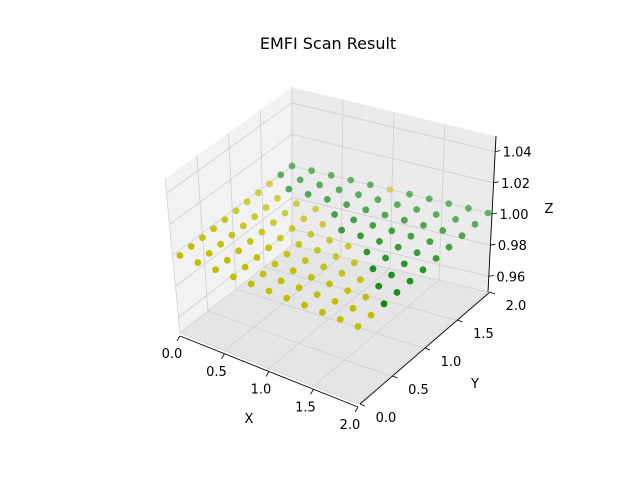  Describe the element at coordinates (510, 277) in the screenshot. I see `z-tick-label: 0.96` at that location.